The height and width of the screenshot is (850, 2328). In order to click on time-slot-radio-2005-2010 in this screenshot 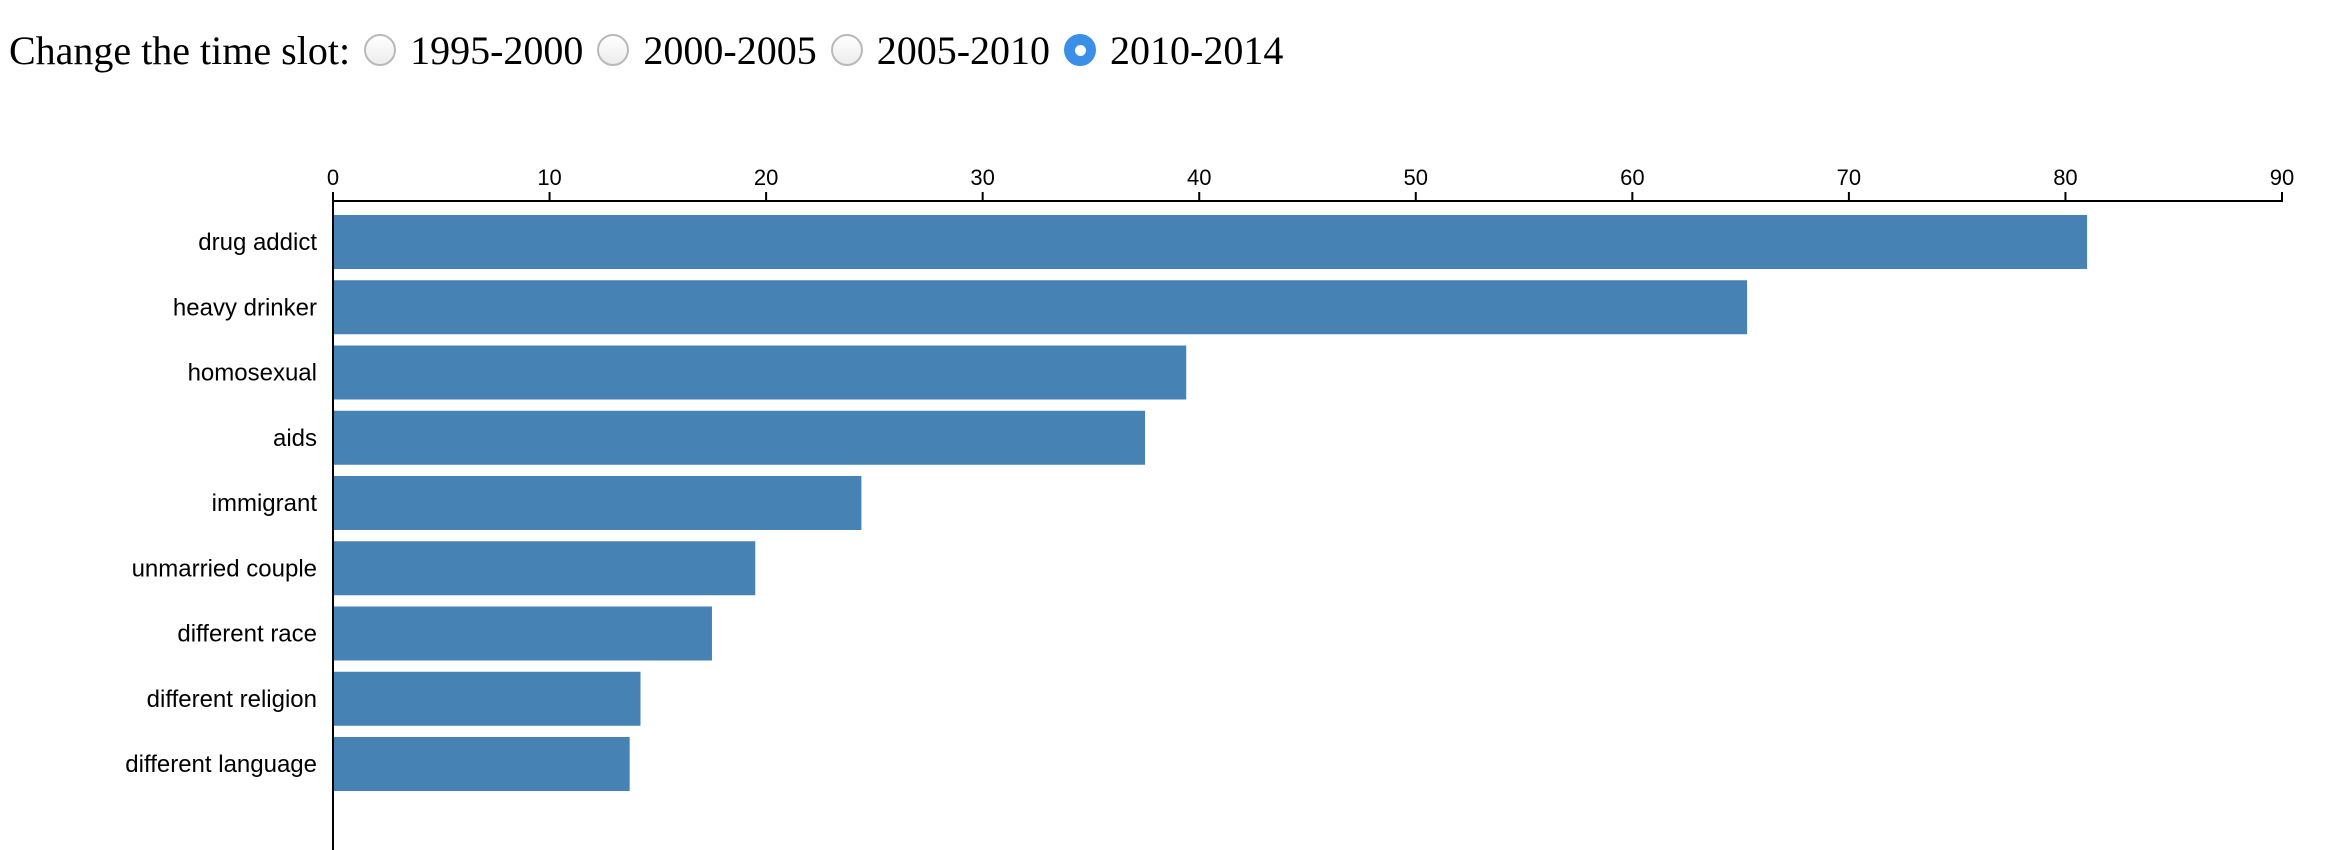, I will do `click(846, 50)`.